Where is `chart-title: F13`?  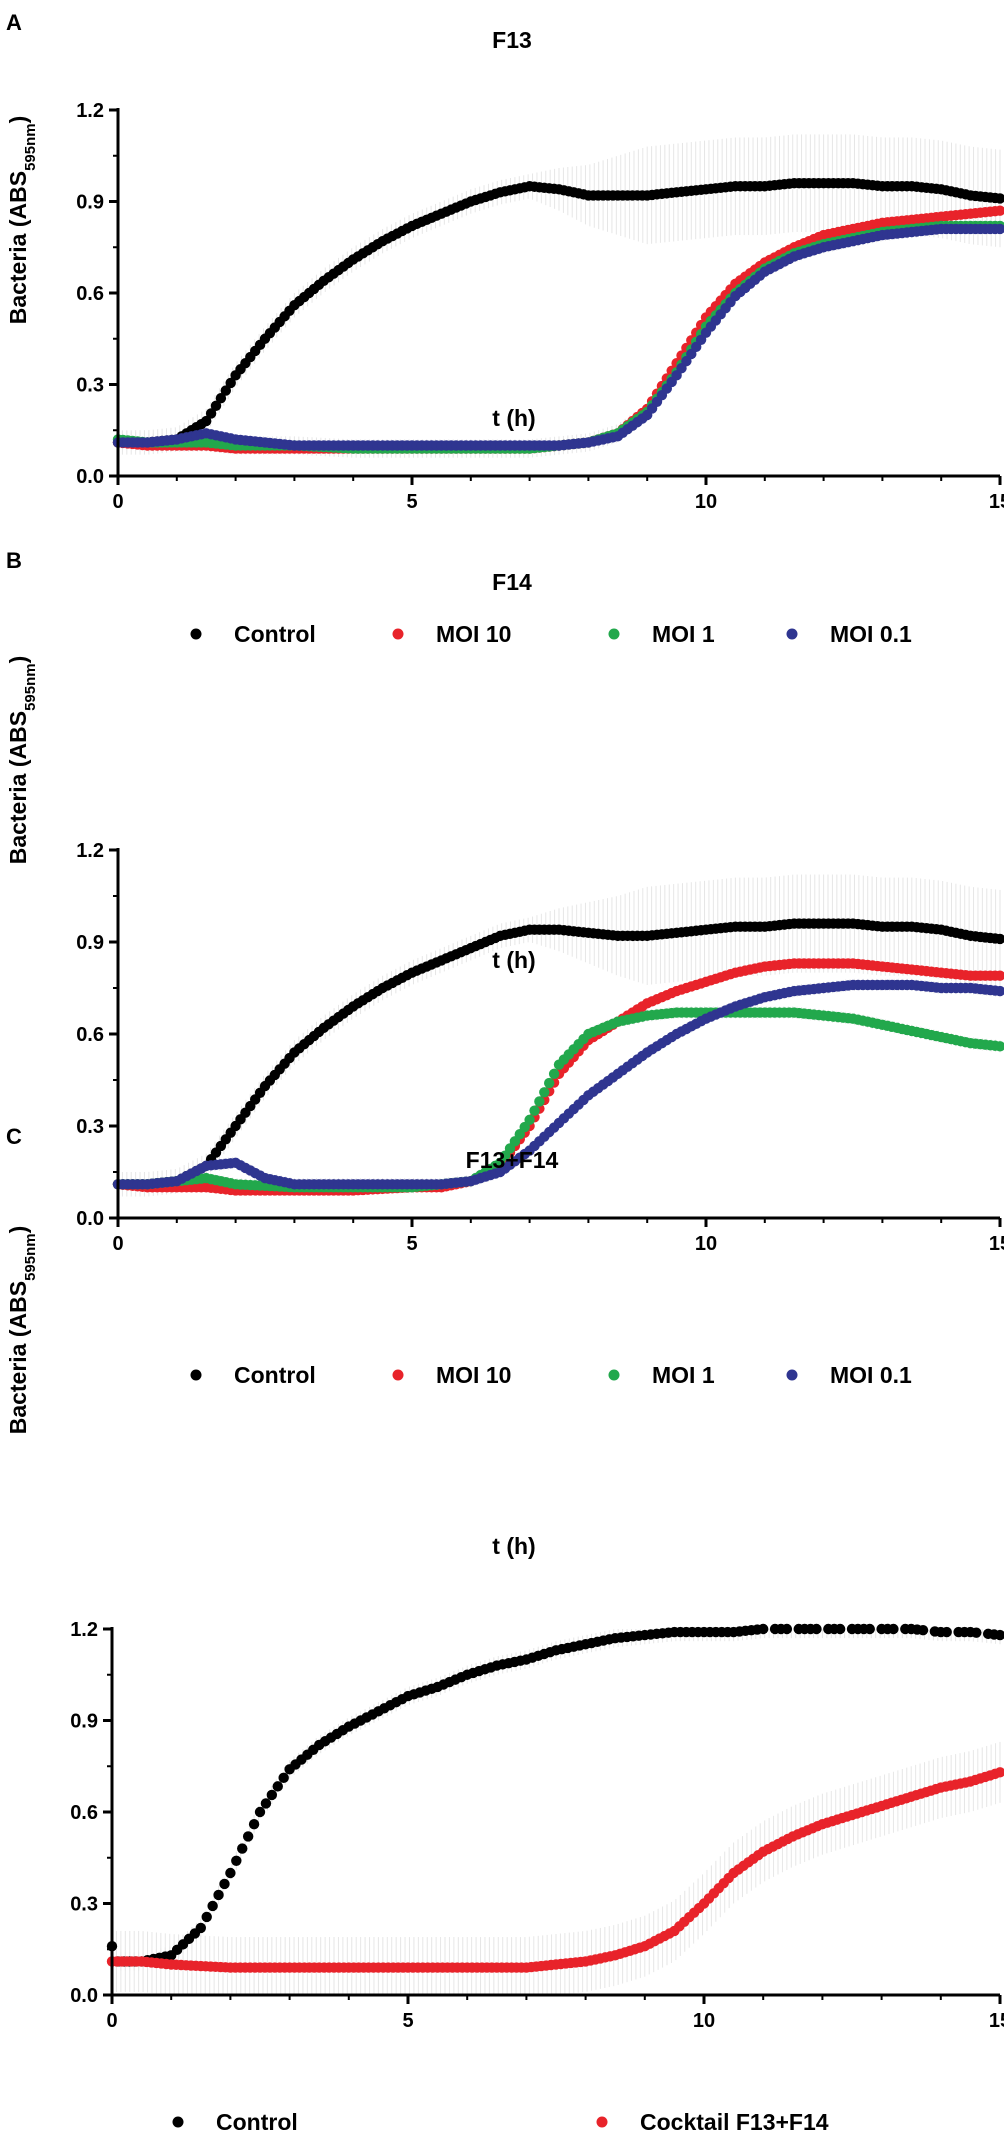 chart-title: F13 is located at coordinates (512, 40).